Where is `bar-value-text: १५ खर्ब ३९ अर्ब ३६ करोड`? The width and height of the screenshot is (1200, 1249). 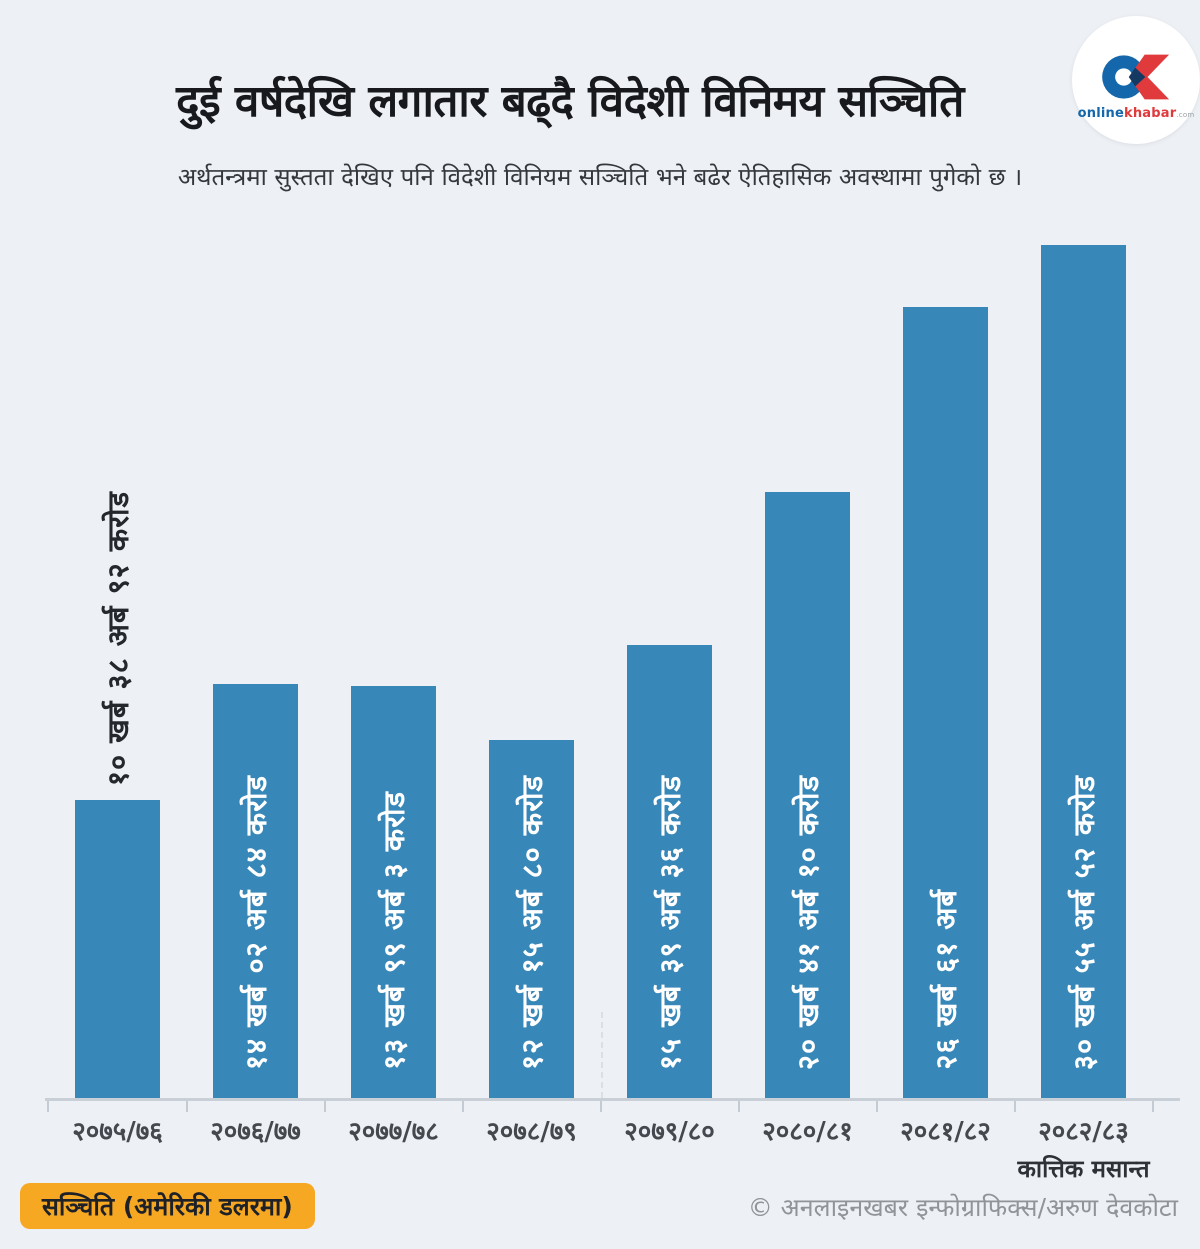
bar-value-text: १५ खर्ब ३९ अर्ब ३६ करोड is located at coordinates (670, 922).